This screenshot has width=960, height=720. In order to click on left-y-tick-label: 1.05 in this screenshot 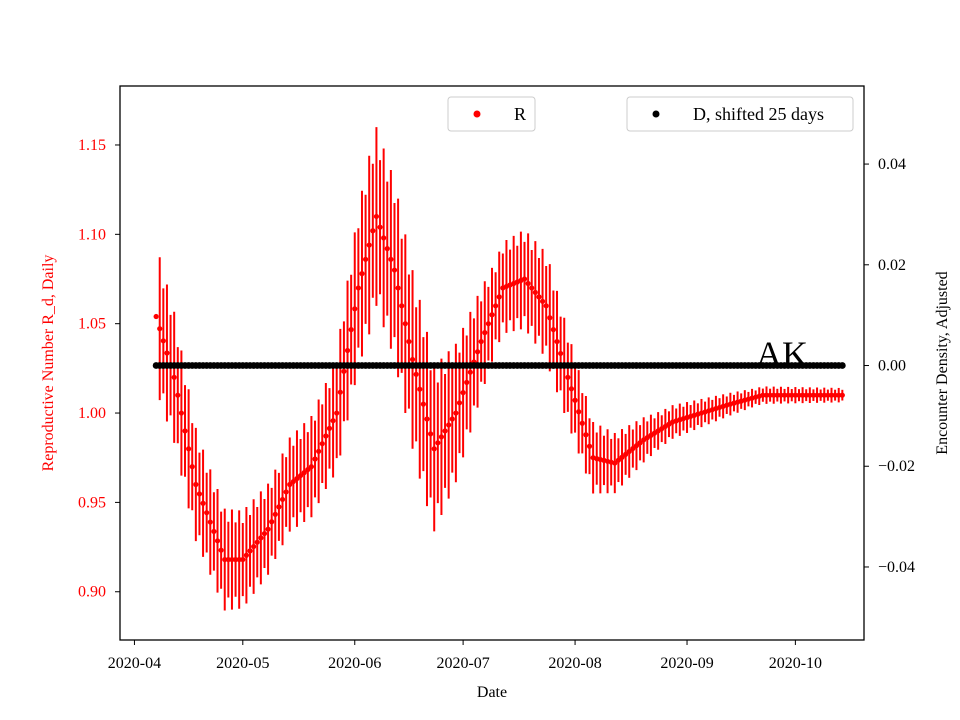, I will do `click(92, 324)`.